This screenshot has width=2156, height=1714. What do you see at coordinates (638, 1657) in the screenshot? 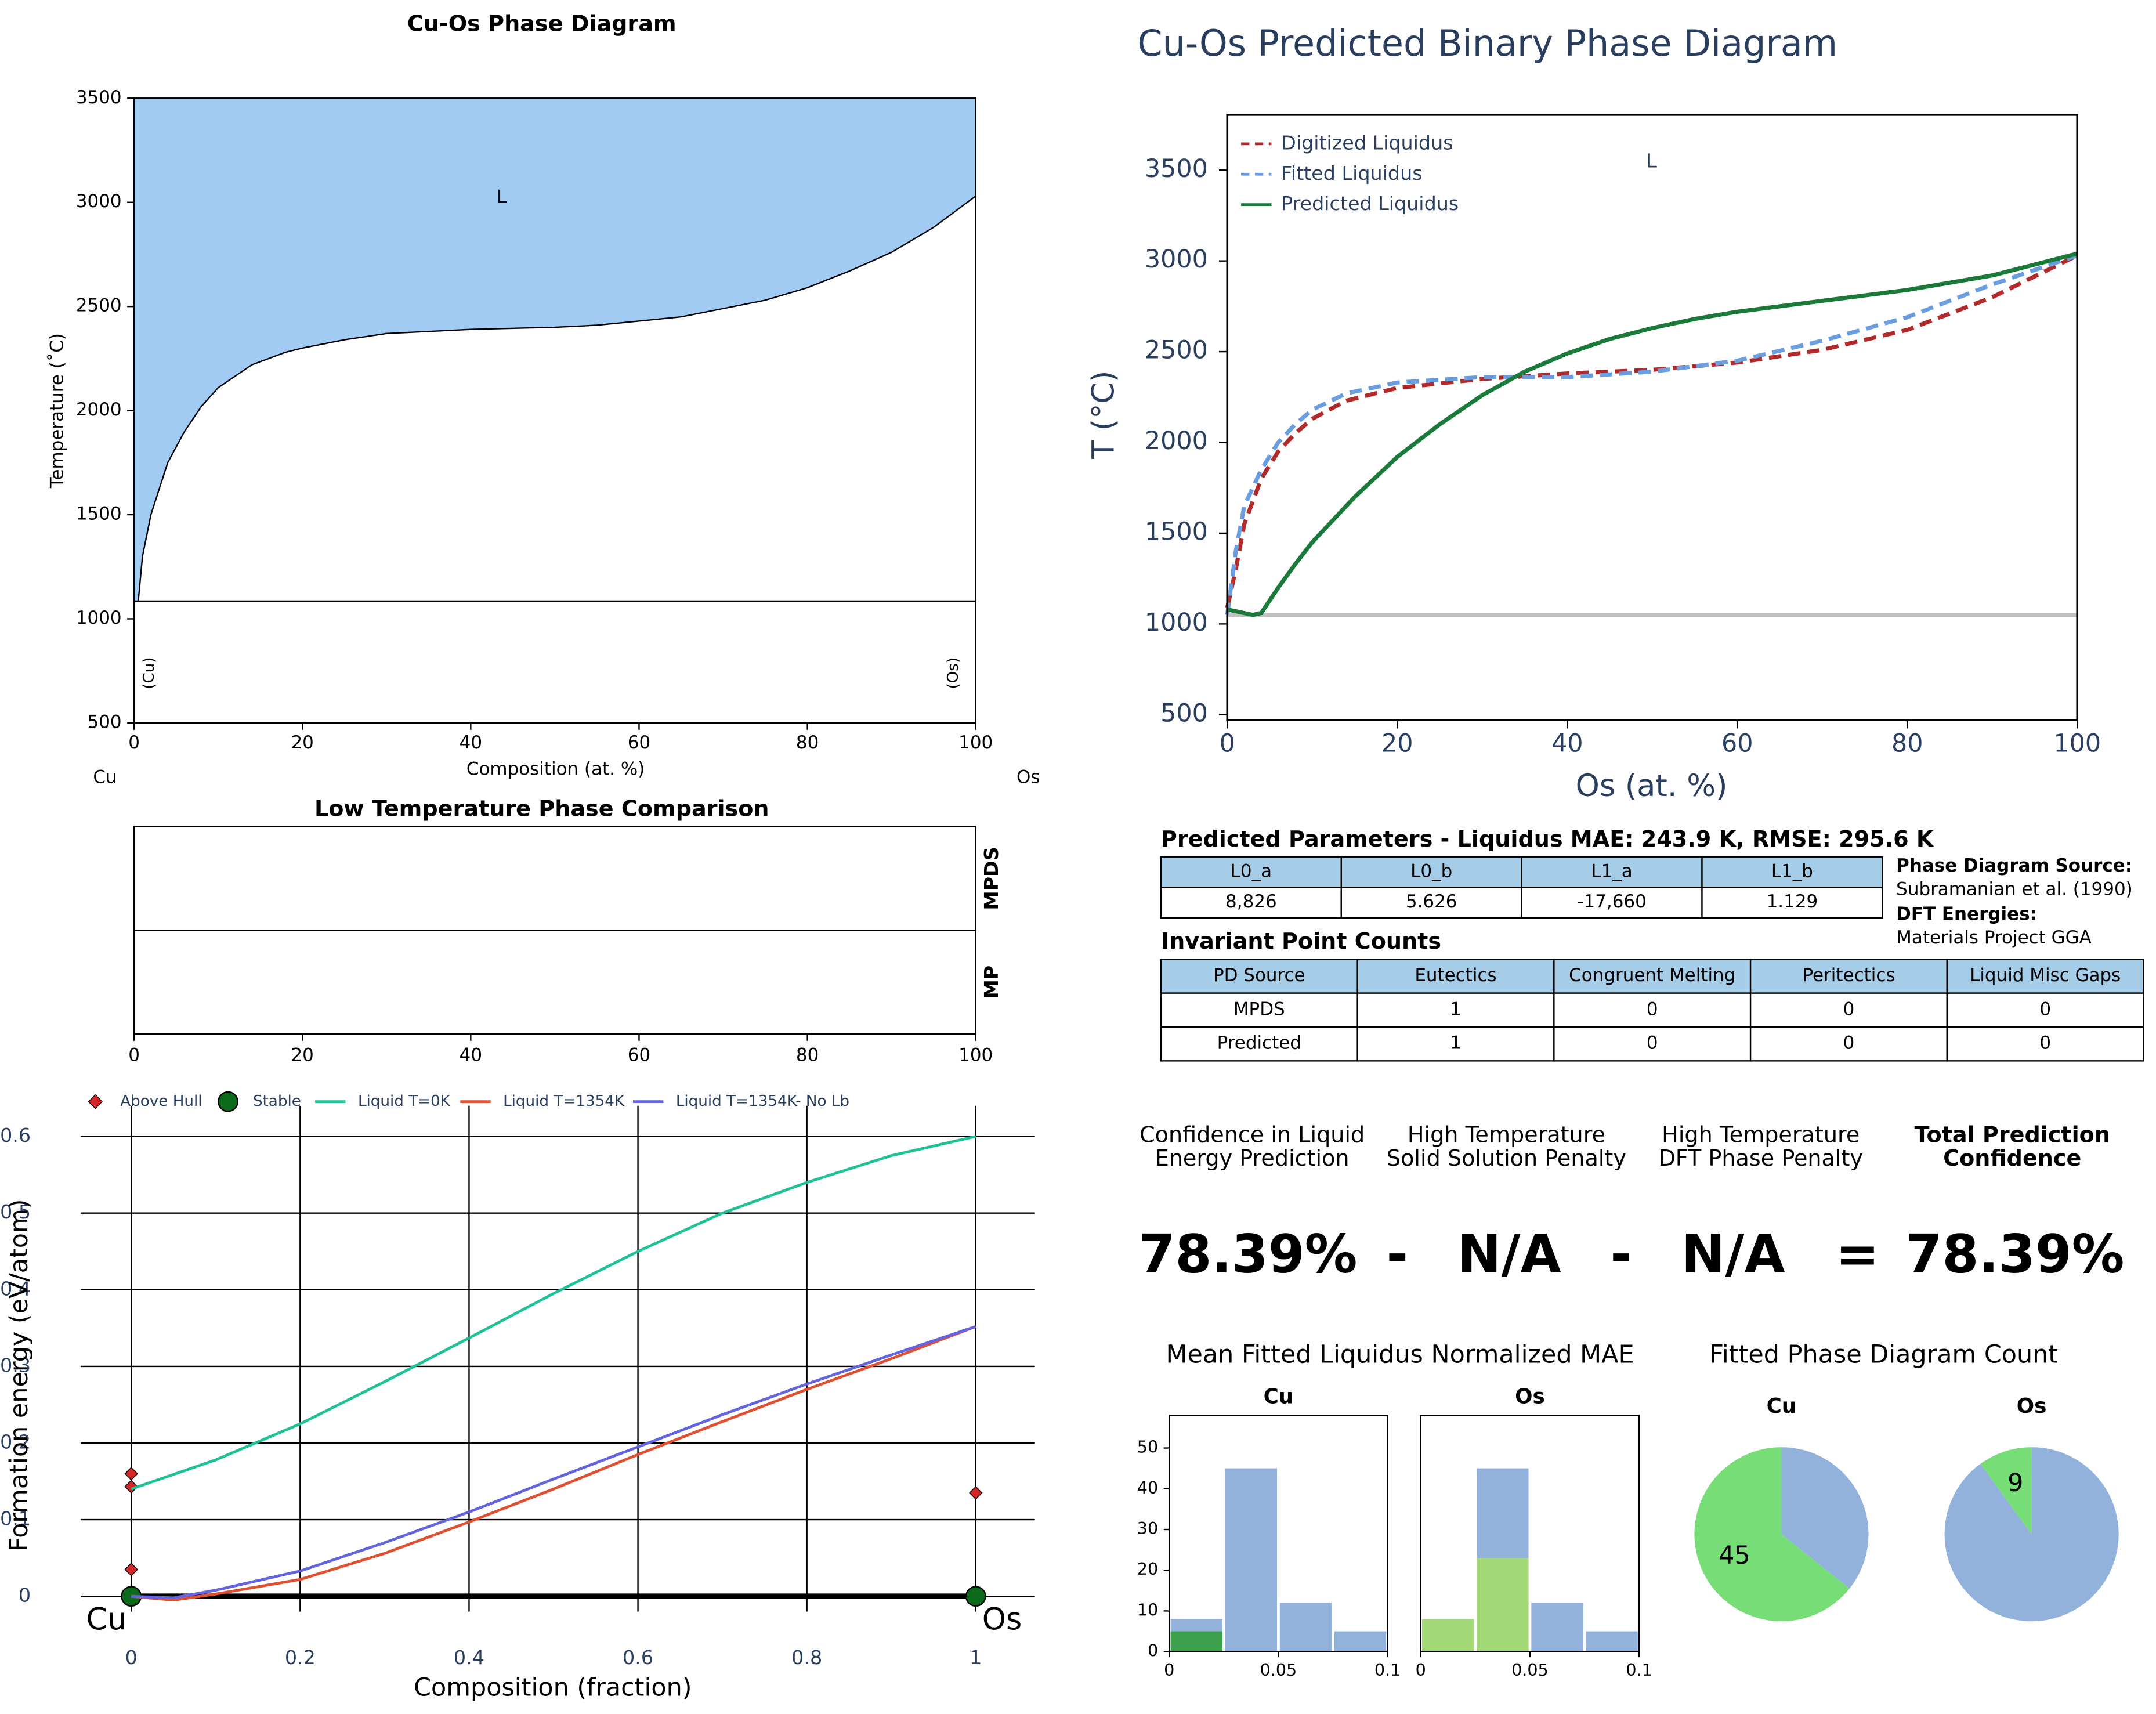
I see `x-tick-label: 0.6` at bounding box center [638, 1657].